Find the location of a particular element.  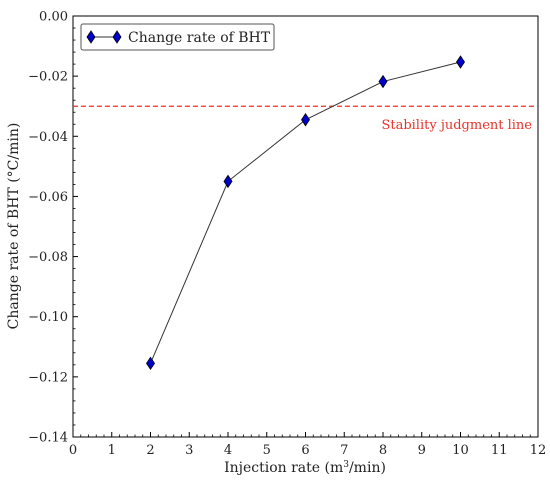

y-tick-label: −0.10 is located at coordinates (48, 317).